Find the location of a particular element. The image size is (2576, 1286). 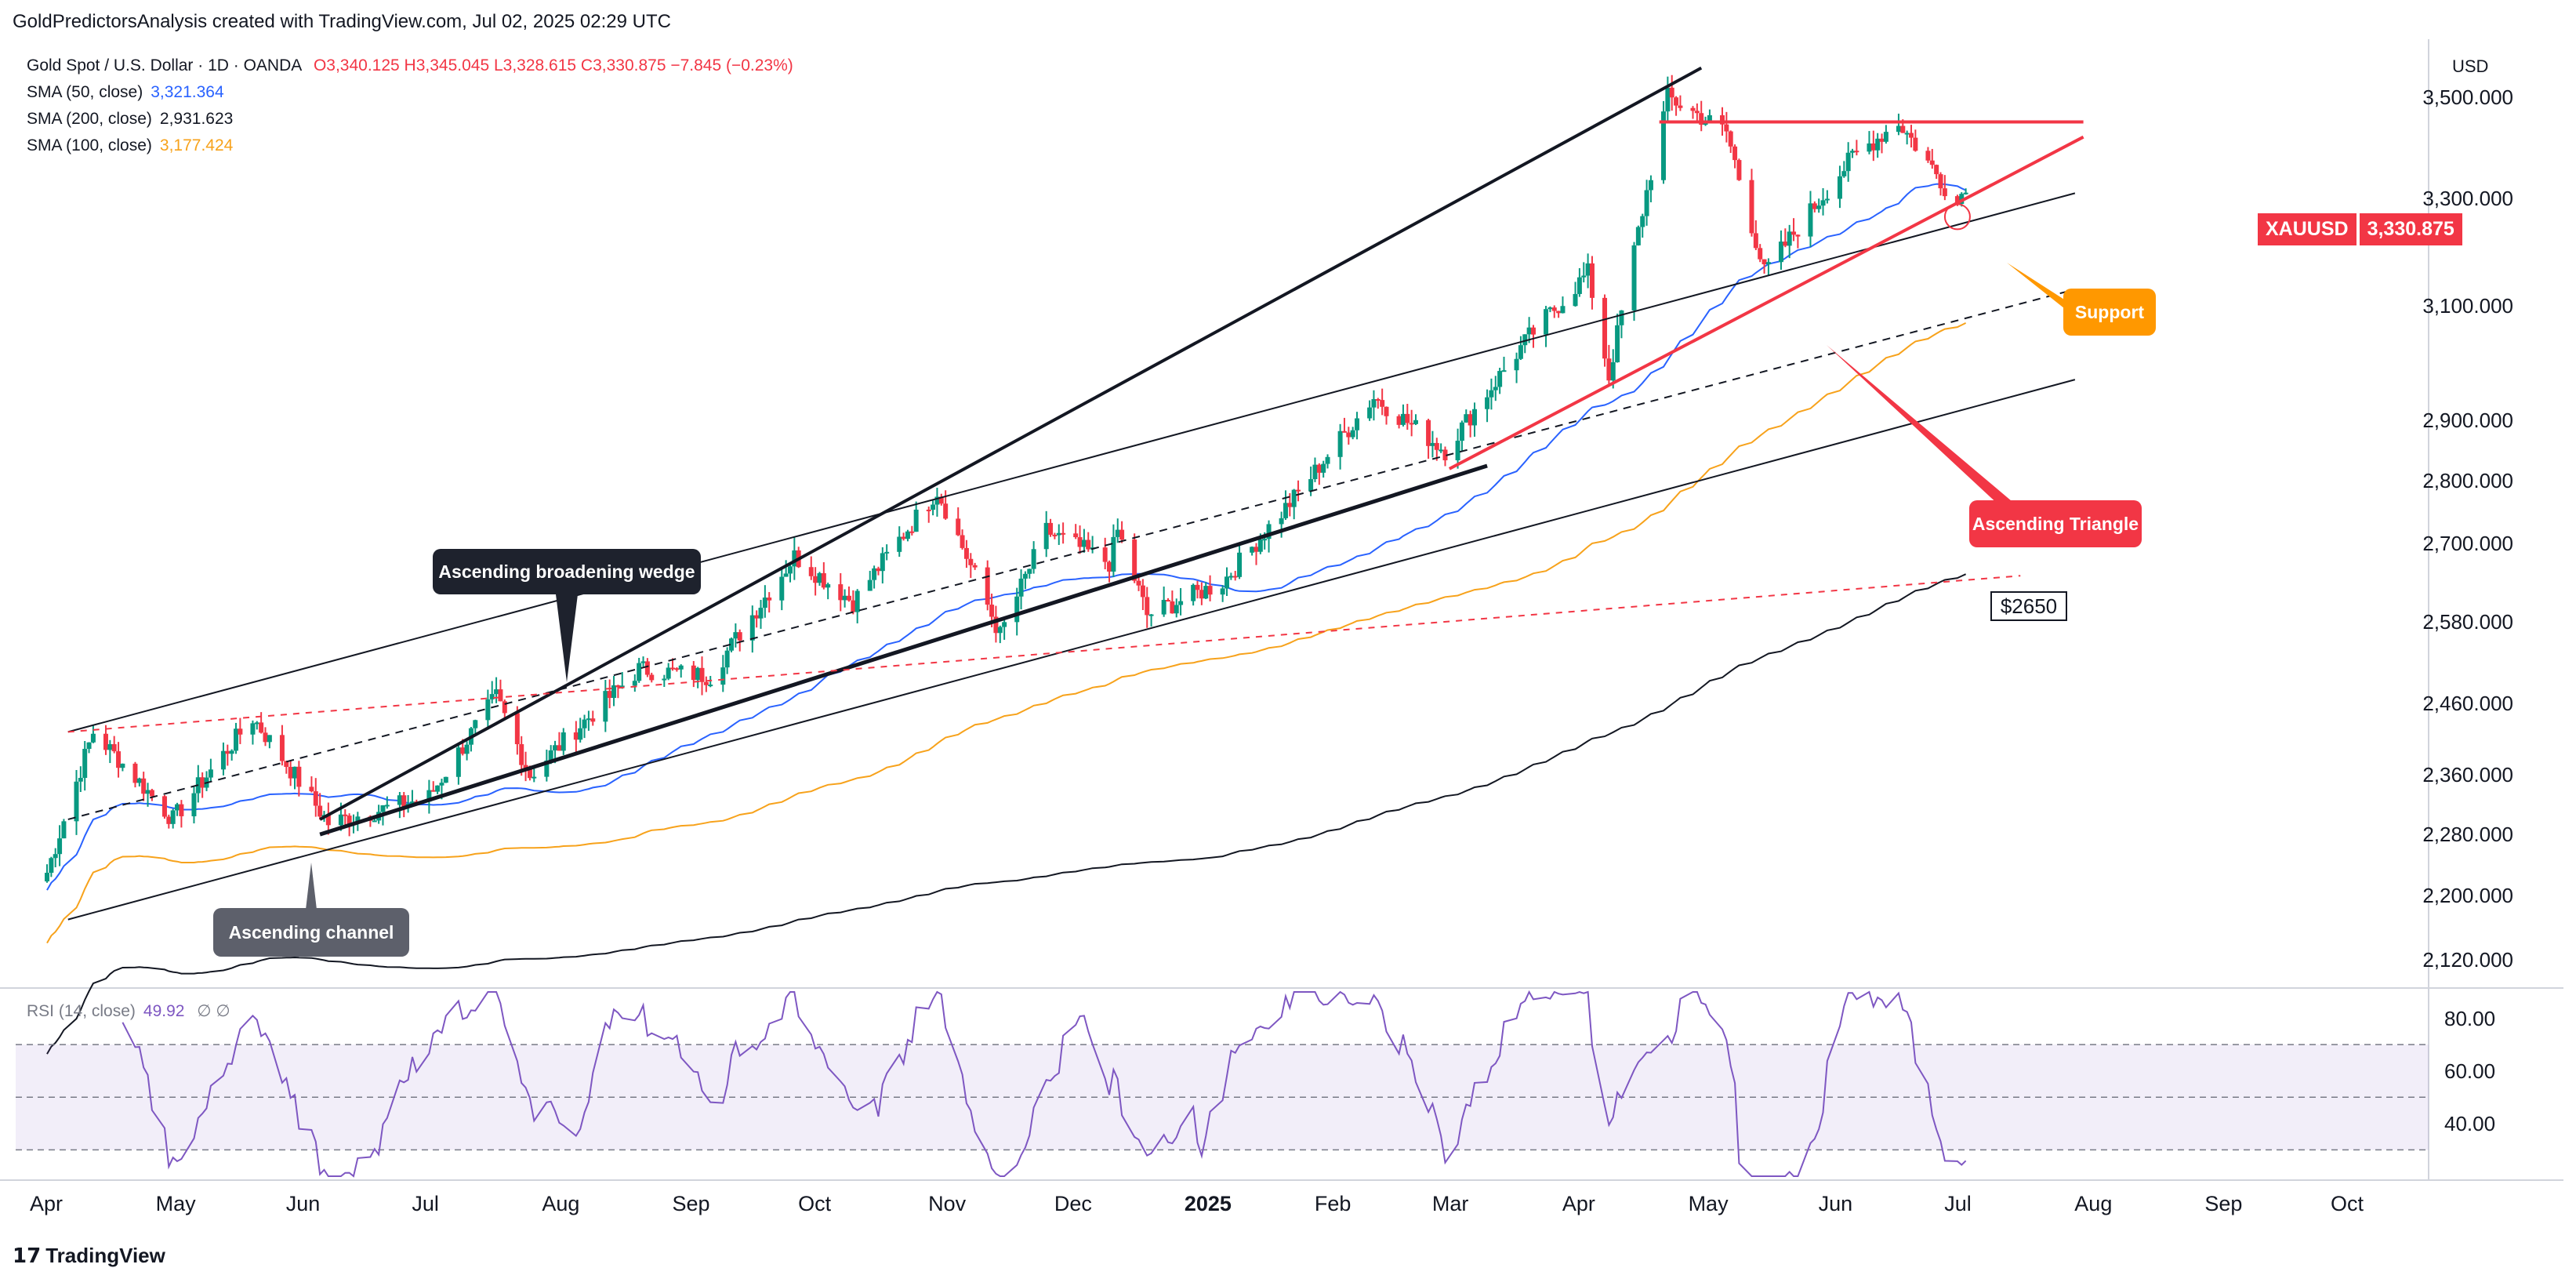

price-tick: 2,900.000 is located at coordinates (2468, 421).